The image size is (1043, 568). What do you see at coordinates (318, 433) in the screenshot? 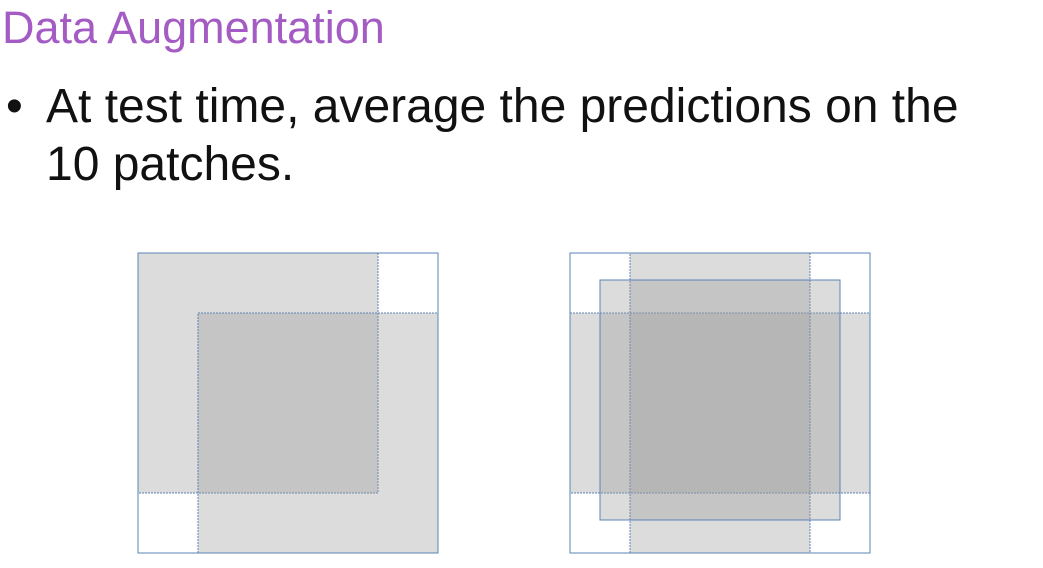
I see `patch-bottom-right` at bounding box center [318, 433].